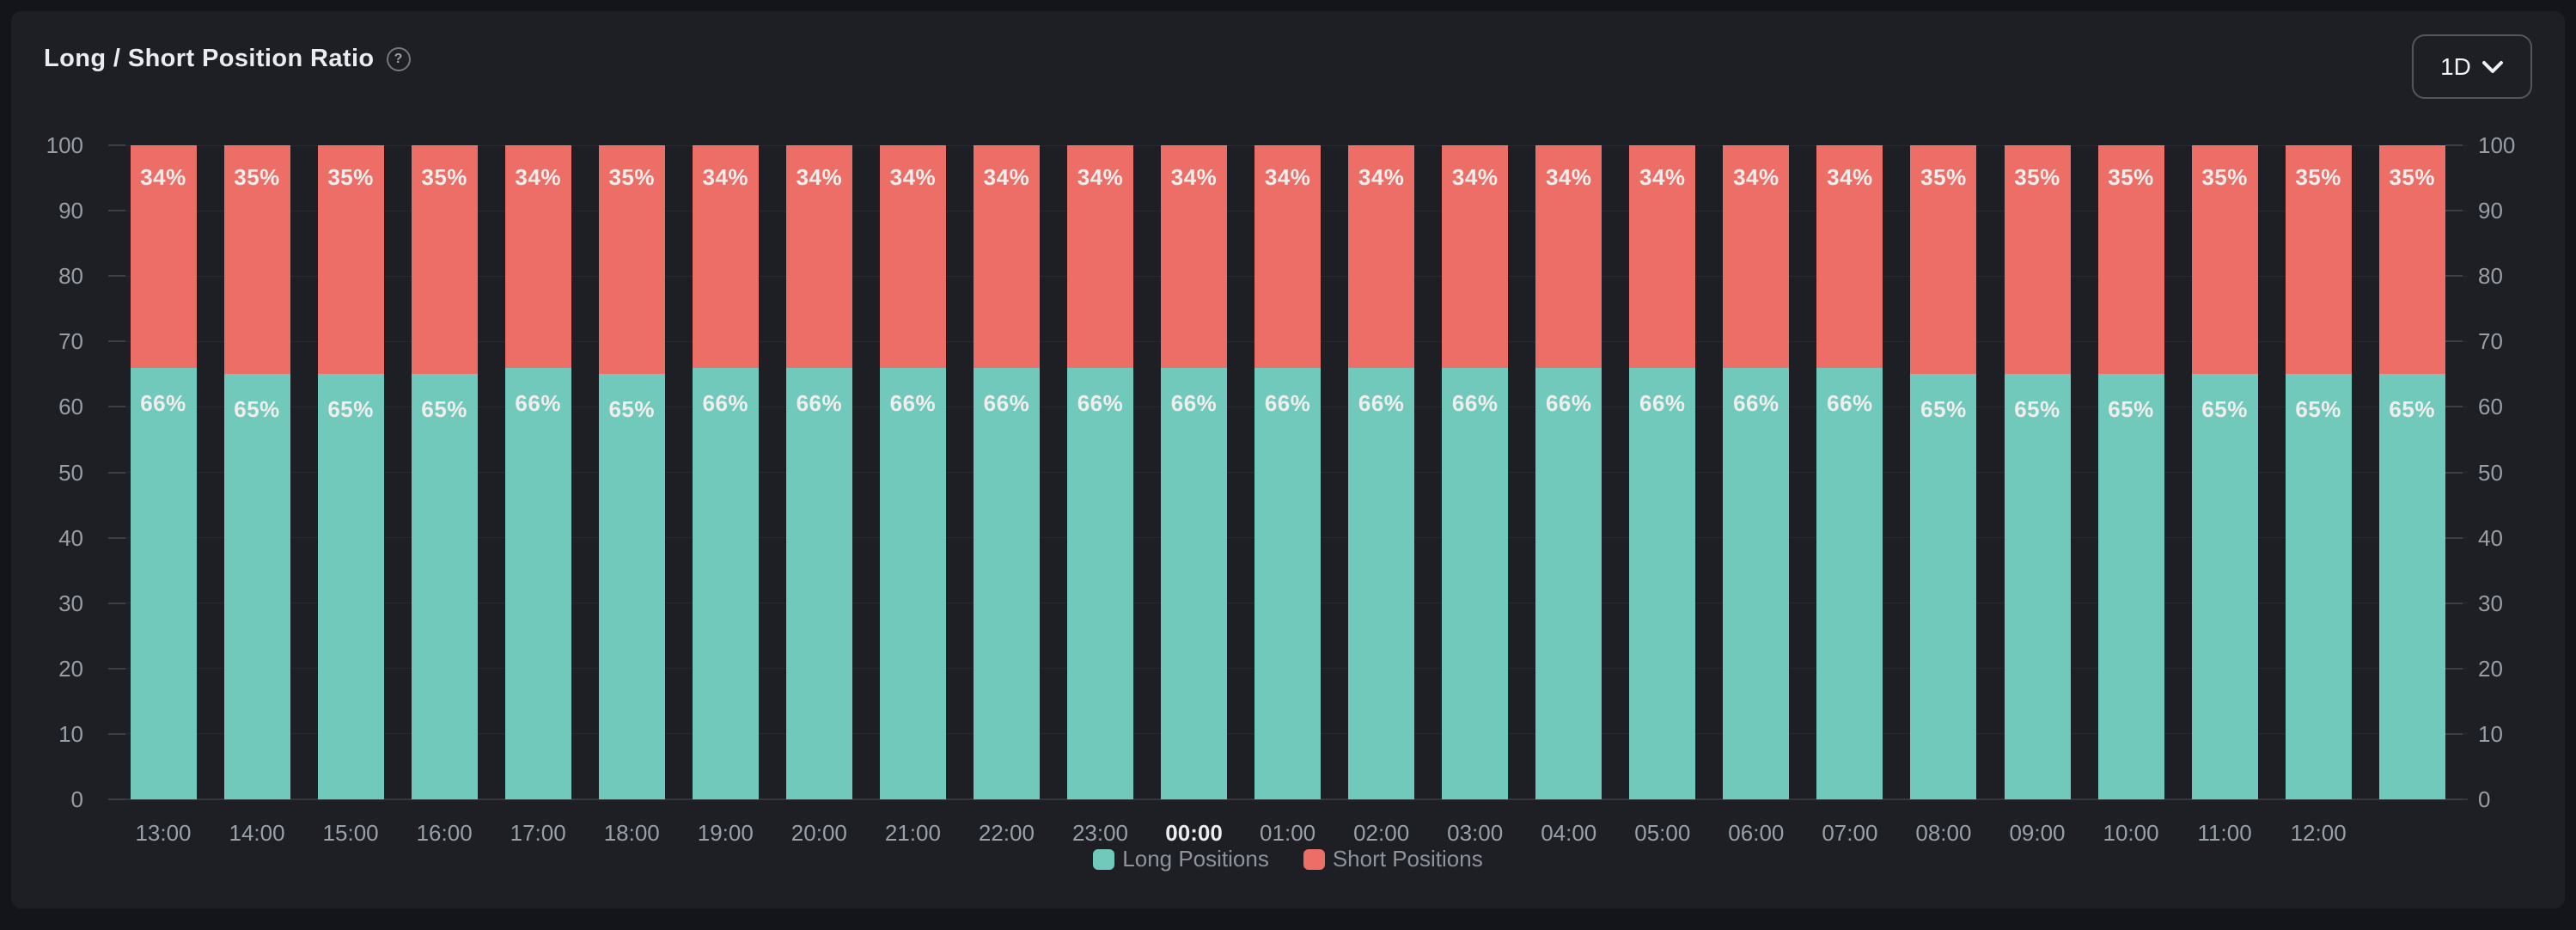  I want to click on x-axis-label: 17:00, so click(538, 833).